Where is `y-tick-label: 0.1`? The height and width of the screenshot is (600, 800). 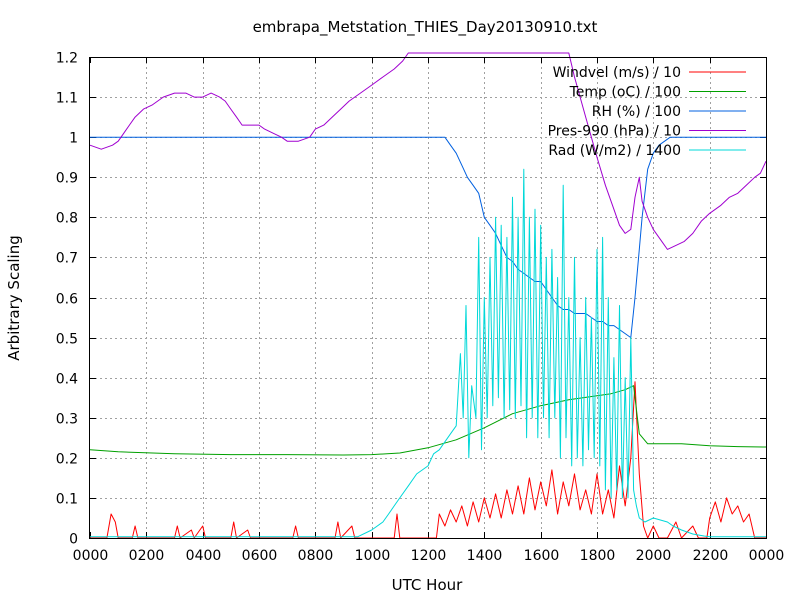 y-tick-label: 0.1 is located at coordinates (67, 500).